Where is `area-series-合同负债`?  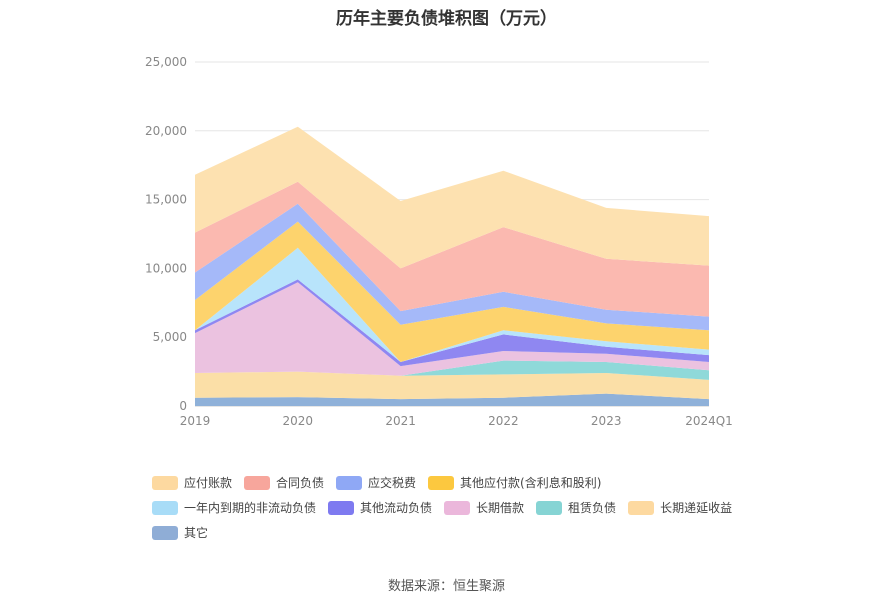
area-series-合同负债 is located at coordinates (452, 249).